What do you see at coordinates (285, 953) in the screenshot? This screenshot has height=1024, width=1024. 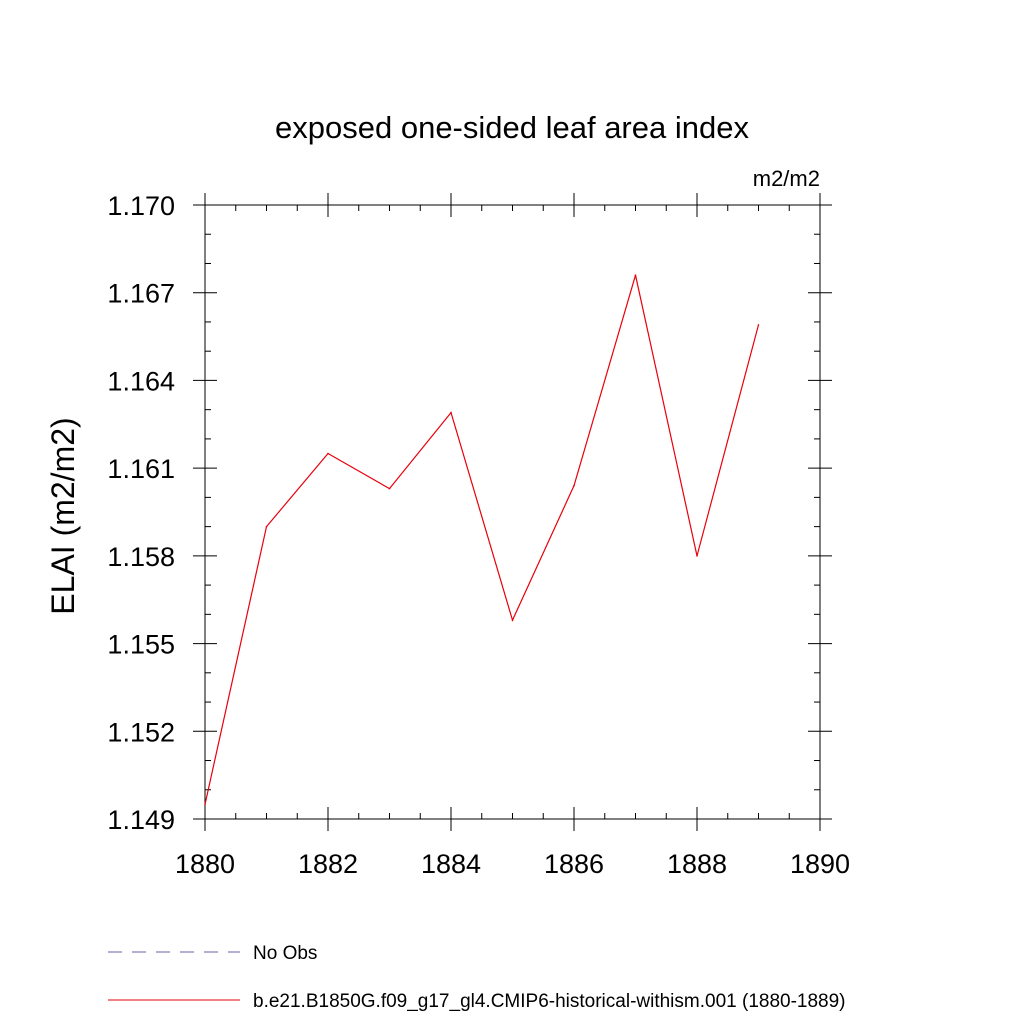 I see `legend-label: No Obs` at bounding box center [285, 953].